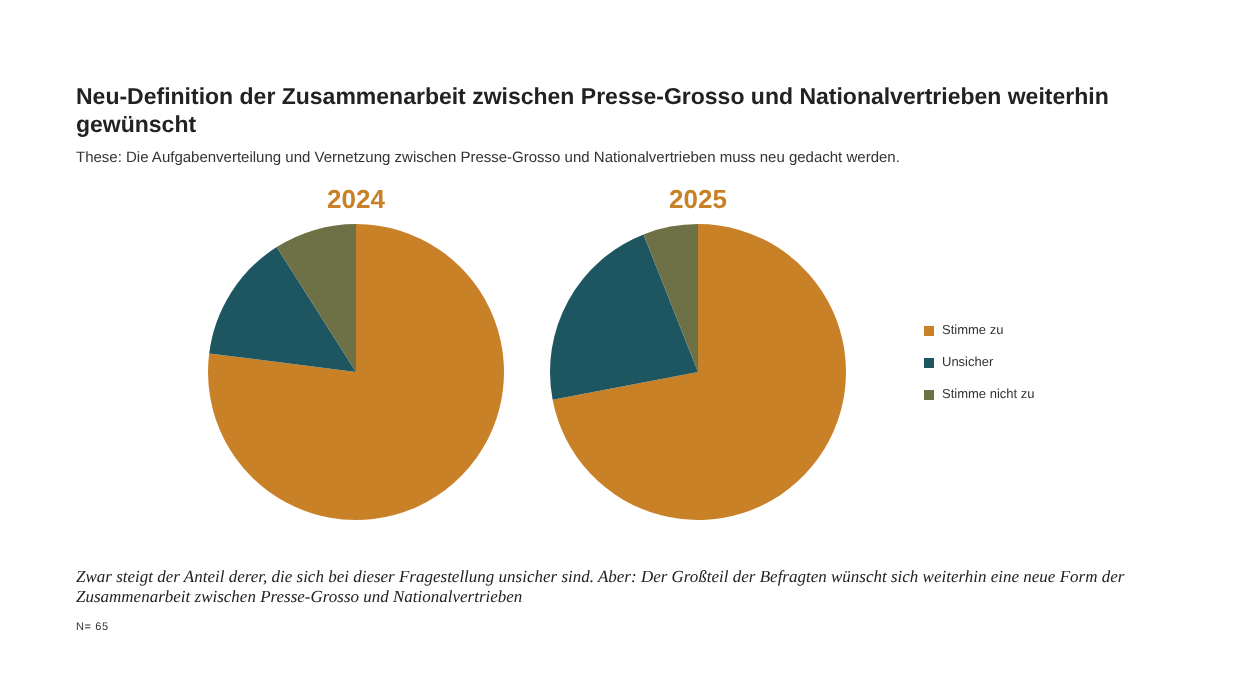  Describe the element at coordinates (698, 201) in the screenshot. I see `chart-title: 2025` at that location.